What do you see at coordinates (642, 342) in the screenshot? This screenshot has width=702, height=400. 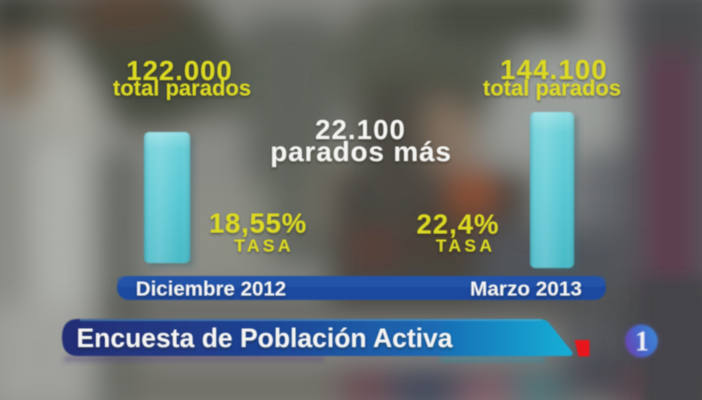 I see `svg-text: 1` at bounding box center [642, 342].